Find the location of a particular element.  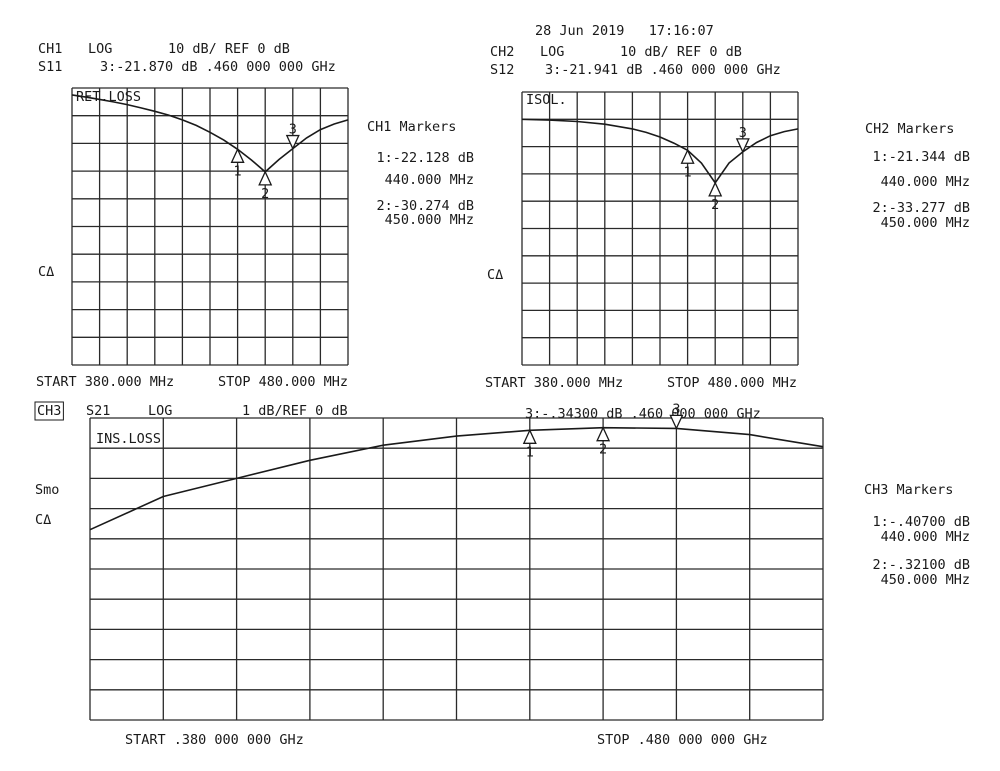

marker-readout: 1:-21.344 dB is located at coordinates (921, 157).